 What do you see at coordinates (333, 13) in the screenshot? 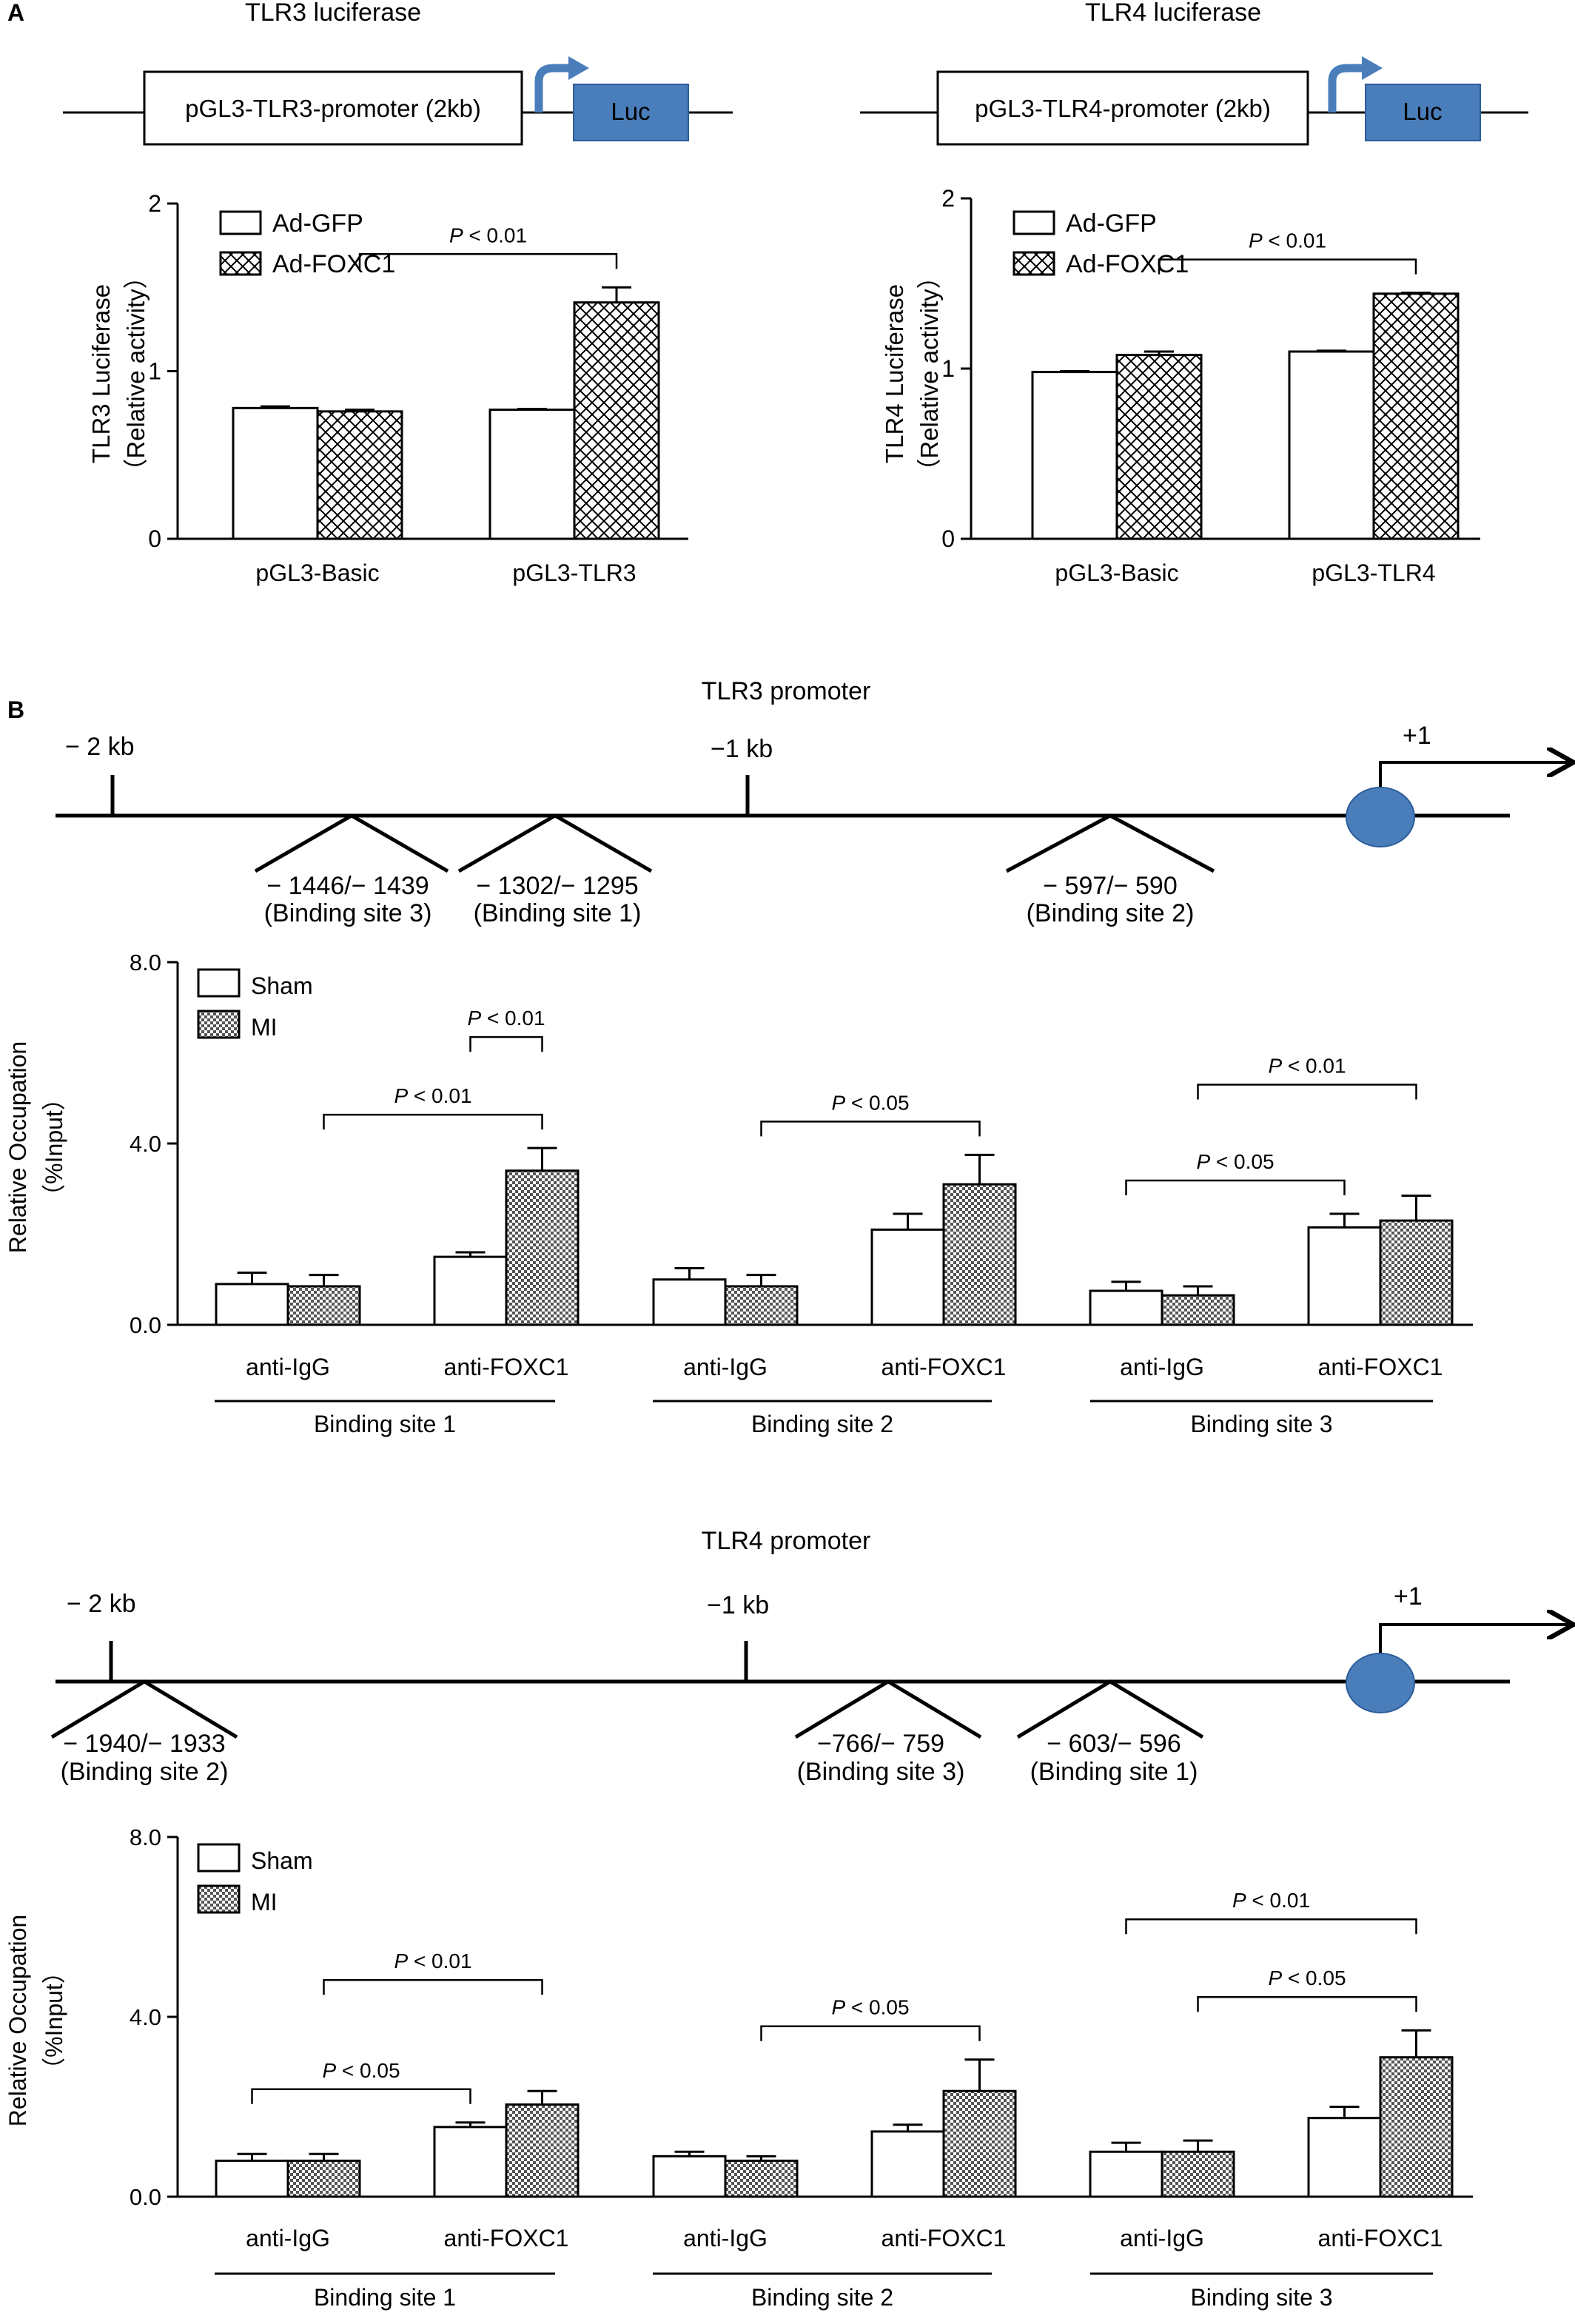
I see `tlr3-construct-title: TLR3 luciferase` at bounding box center [333, 13].